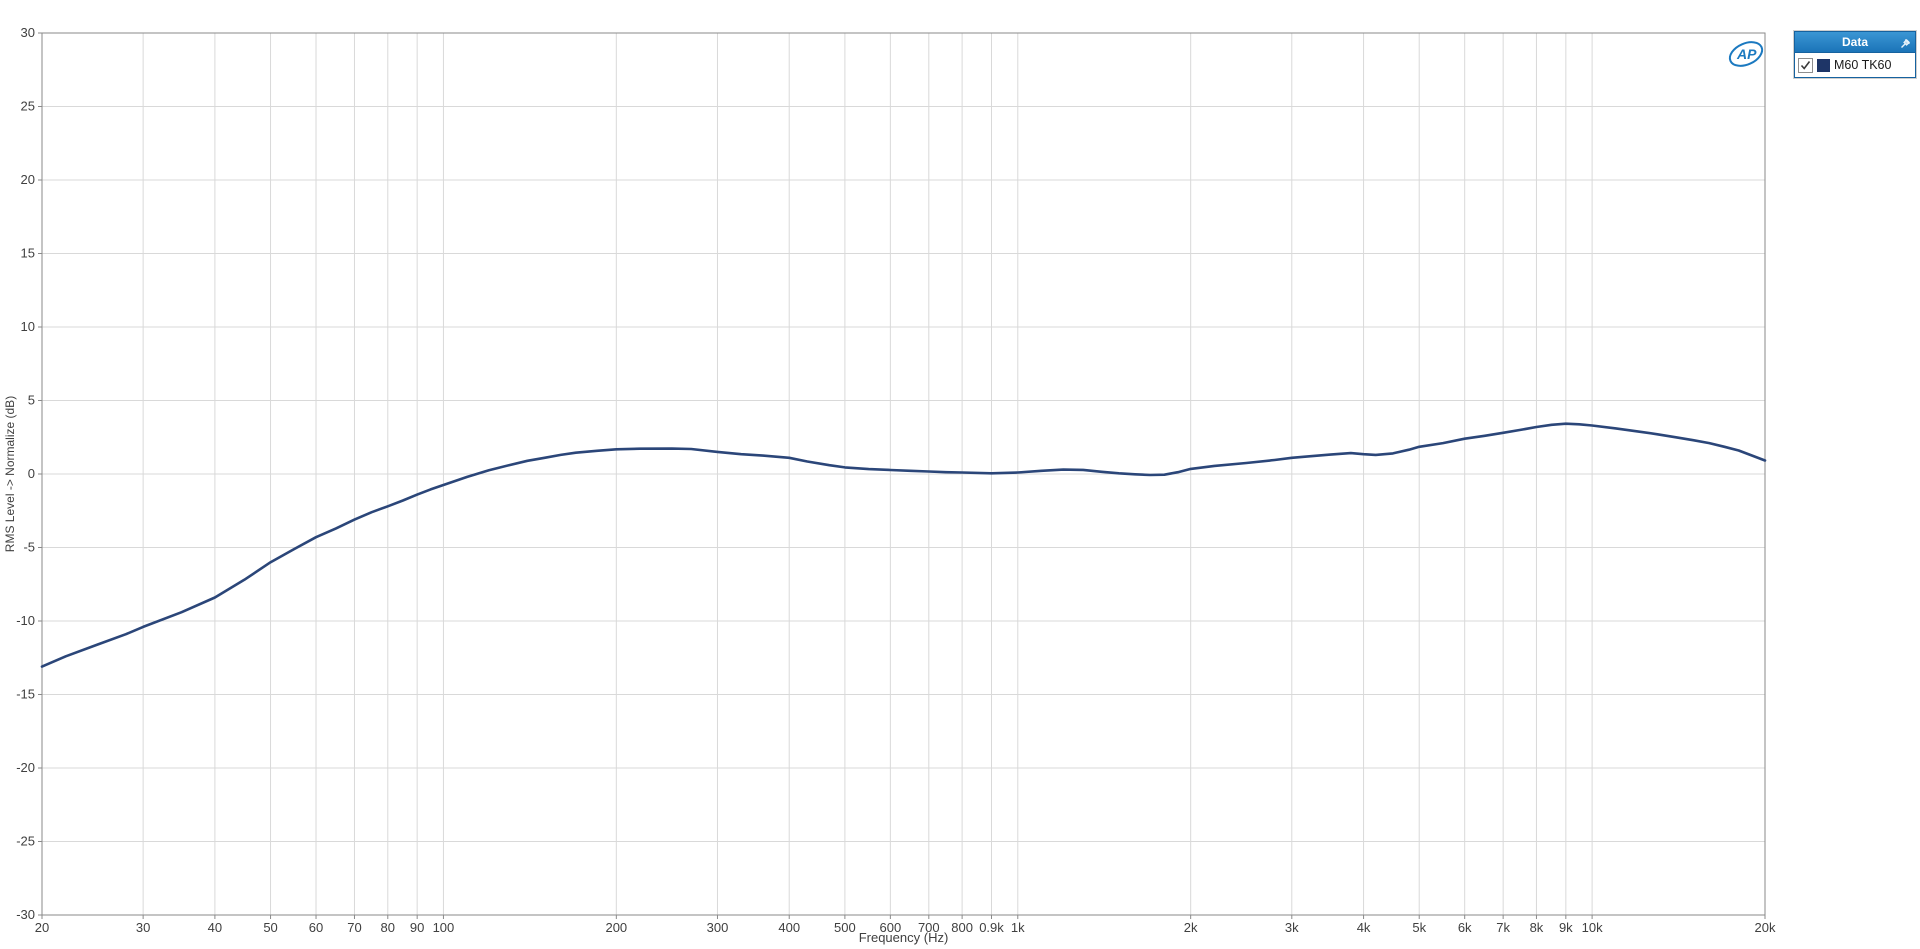 Image resolution: width=1920 pixels, height=949 pixels. What do you see at coordinates (10, 474) in the screenshot?
I see `y-axis-title: RMS Level -> Normalize (dB)` at bounding box center [10, 474].